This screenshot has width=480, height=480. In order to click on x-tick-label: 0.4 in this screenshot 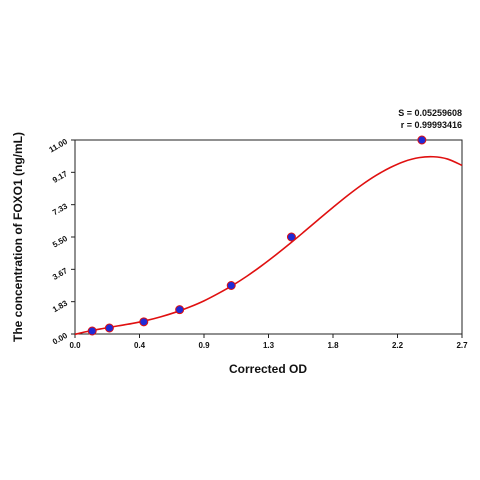, I will do `click(140, 345)`.